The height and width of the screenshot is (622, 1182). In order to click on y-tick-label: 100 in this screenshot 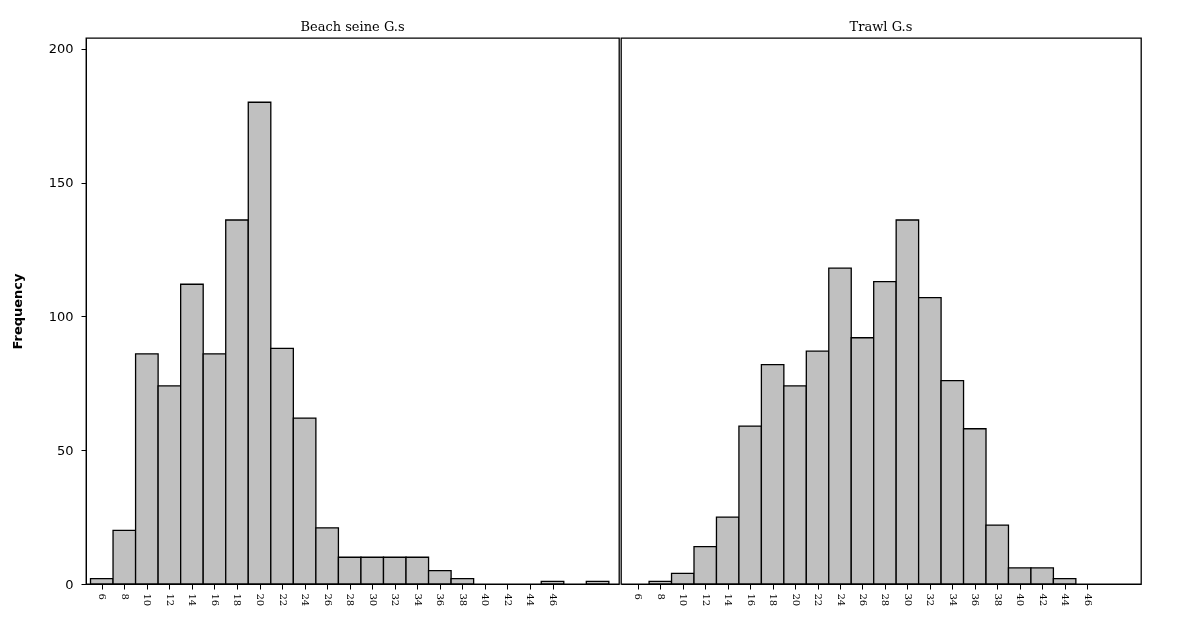, I will do `click(61, 316)`.